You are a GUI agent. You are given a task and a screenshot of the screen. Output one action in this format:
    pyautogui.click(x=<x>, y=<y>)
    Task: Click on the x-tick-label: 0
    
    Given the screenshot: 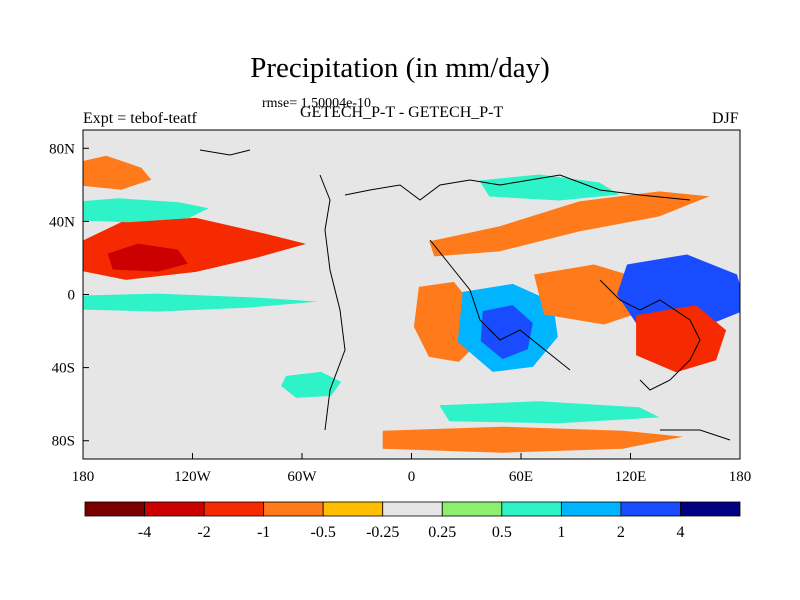 What is the action you would take?
    pyautogui.click(x=412, y=477)
    